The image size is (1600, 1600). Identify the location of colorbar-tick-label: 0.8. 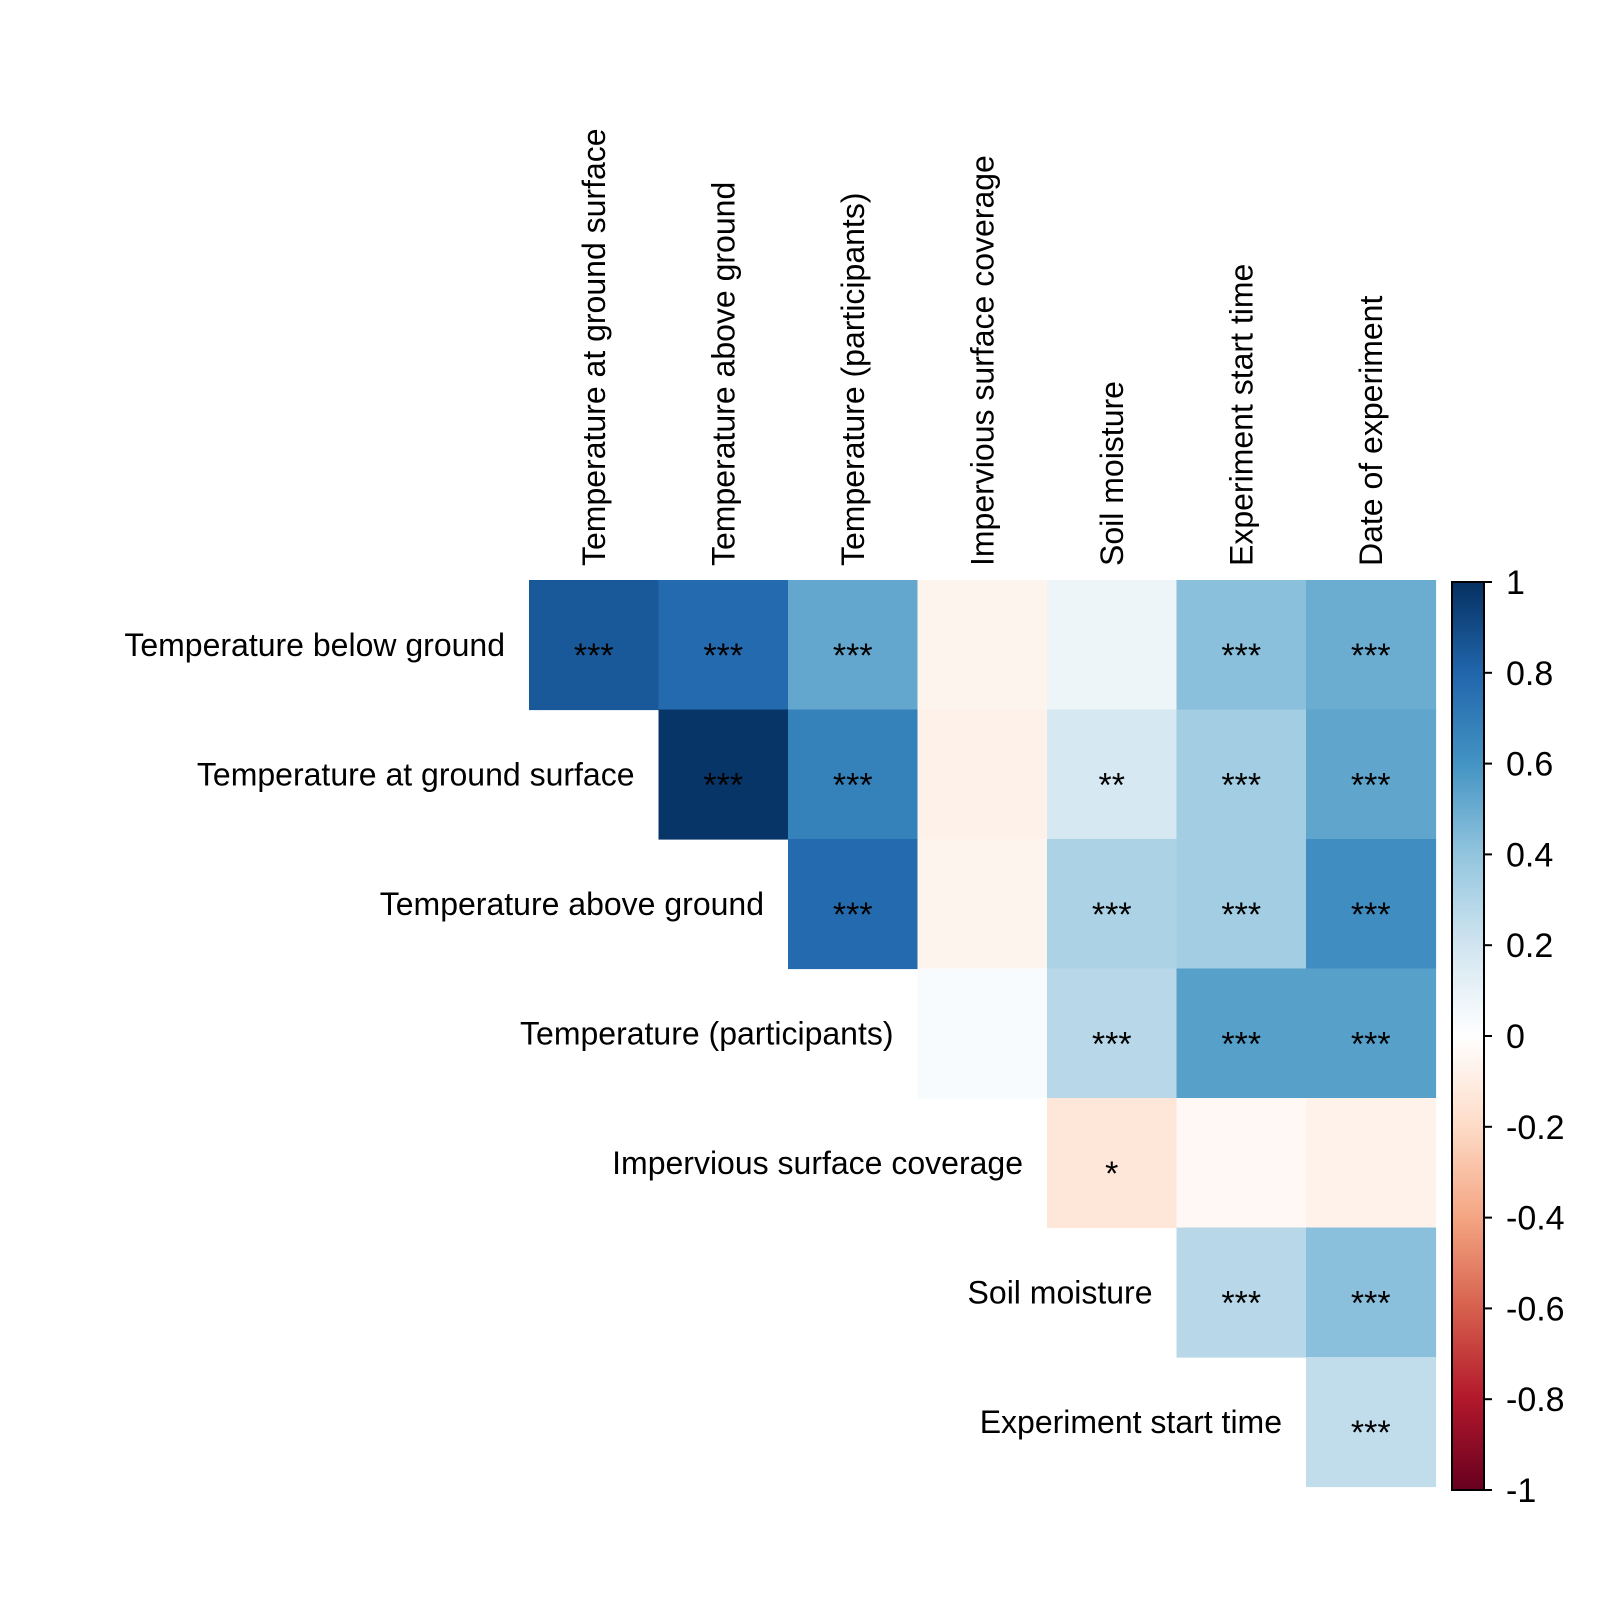
(1529, 674).